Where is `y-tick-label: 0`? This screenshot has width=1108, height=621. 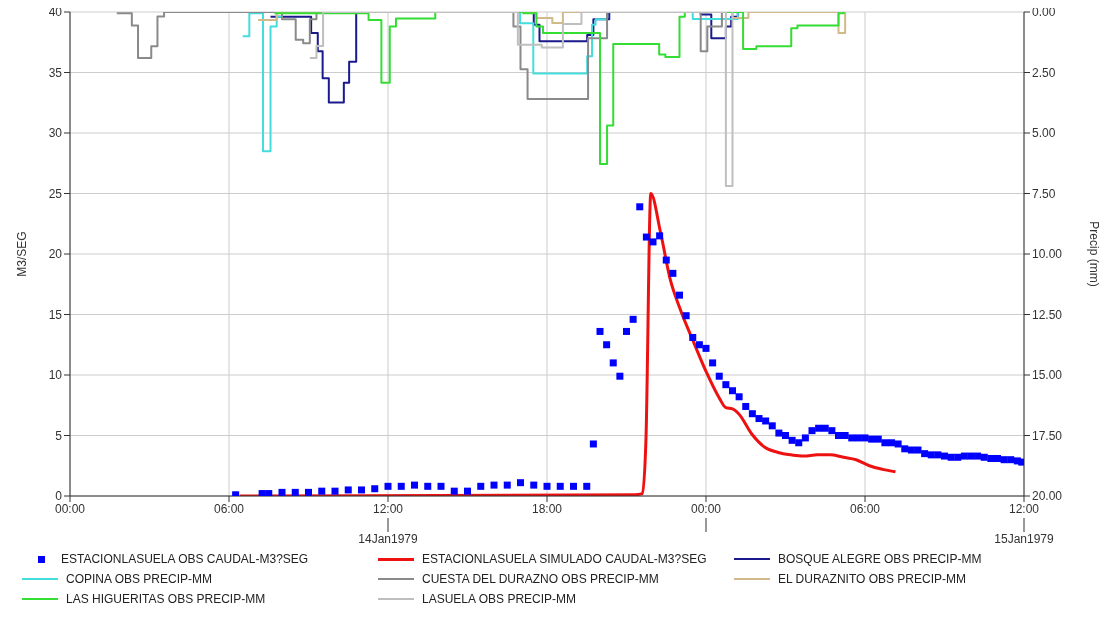
y-tick-label: 0 is located at coordinates (59, 496).